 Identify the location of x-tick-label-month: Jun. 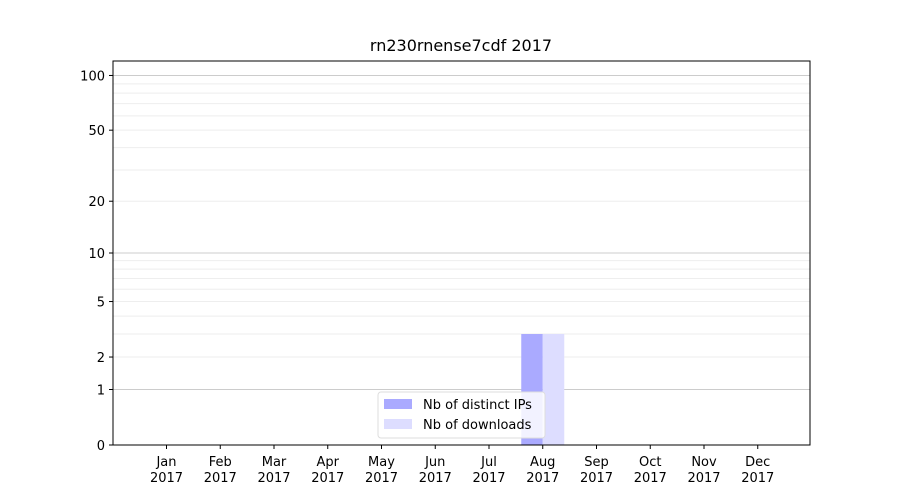
(434, 462).